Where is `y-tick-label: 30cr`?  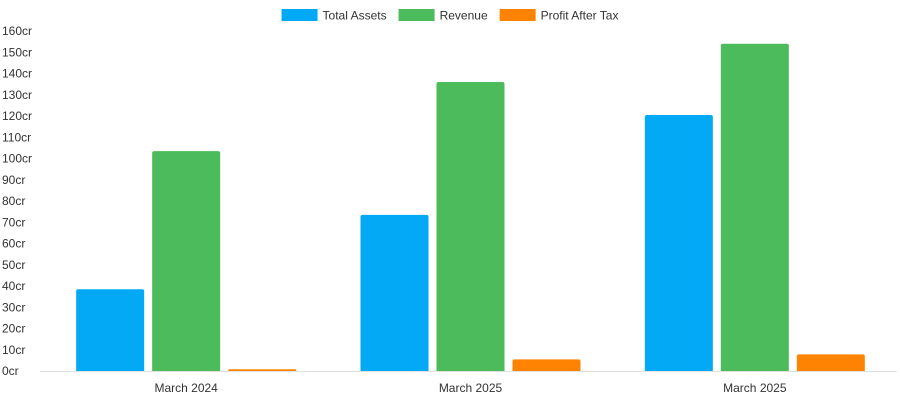
y-tick-label: 30cr is located at coordinates (13, 307).